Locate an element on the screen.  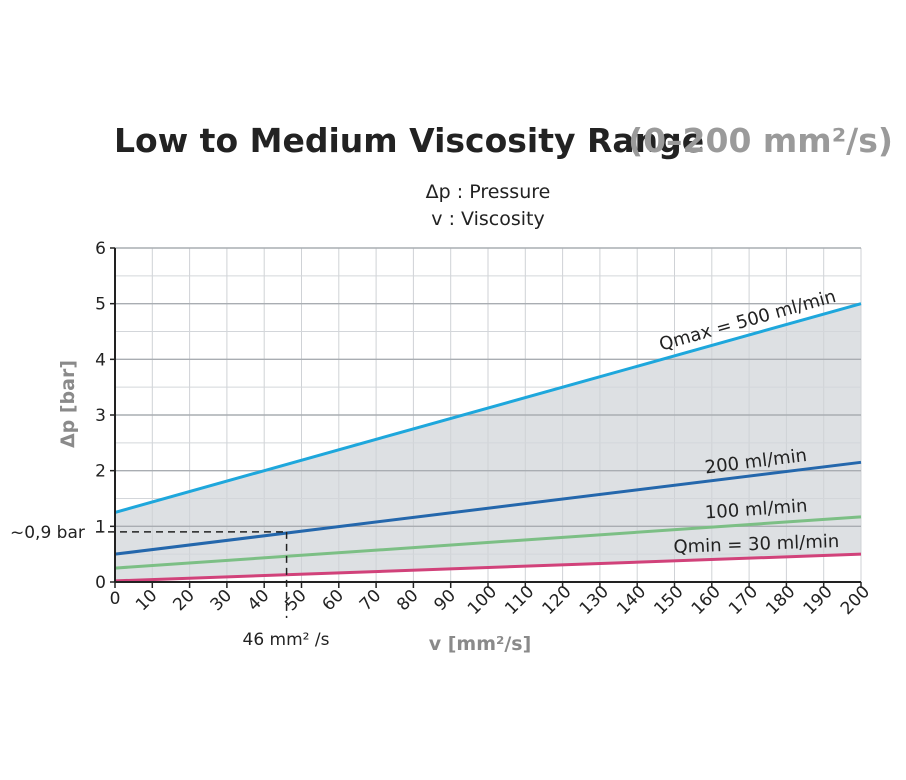
legend-viscosity: v : Viscosity is located at coordinates (487, 219).